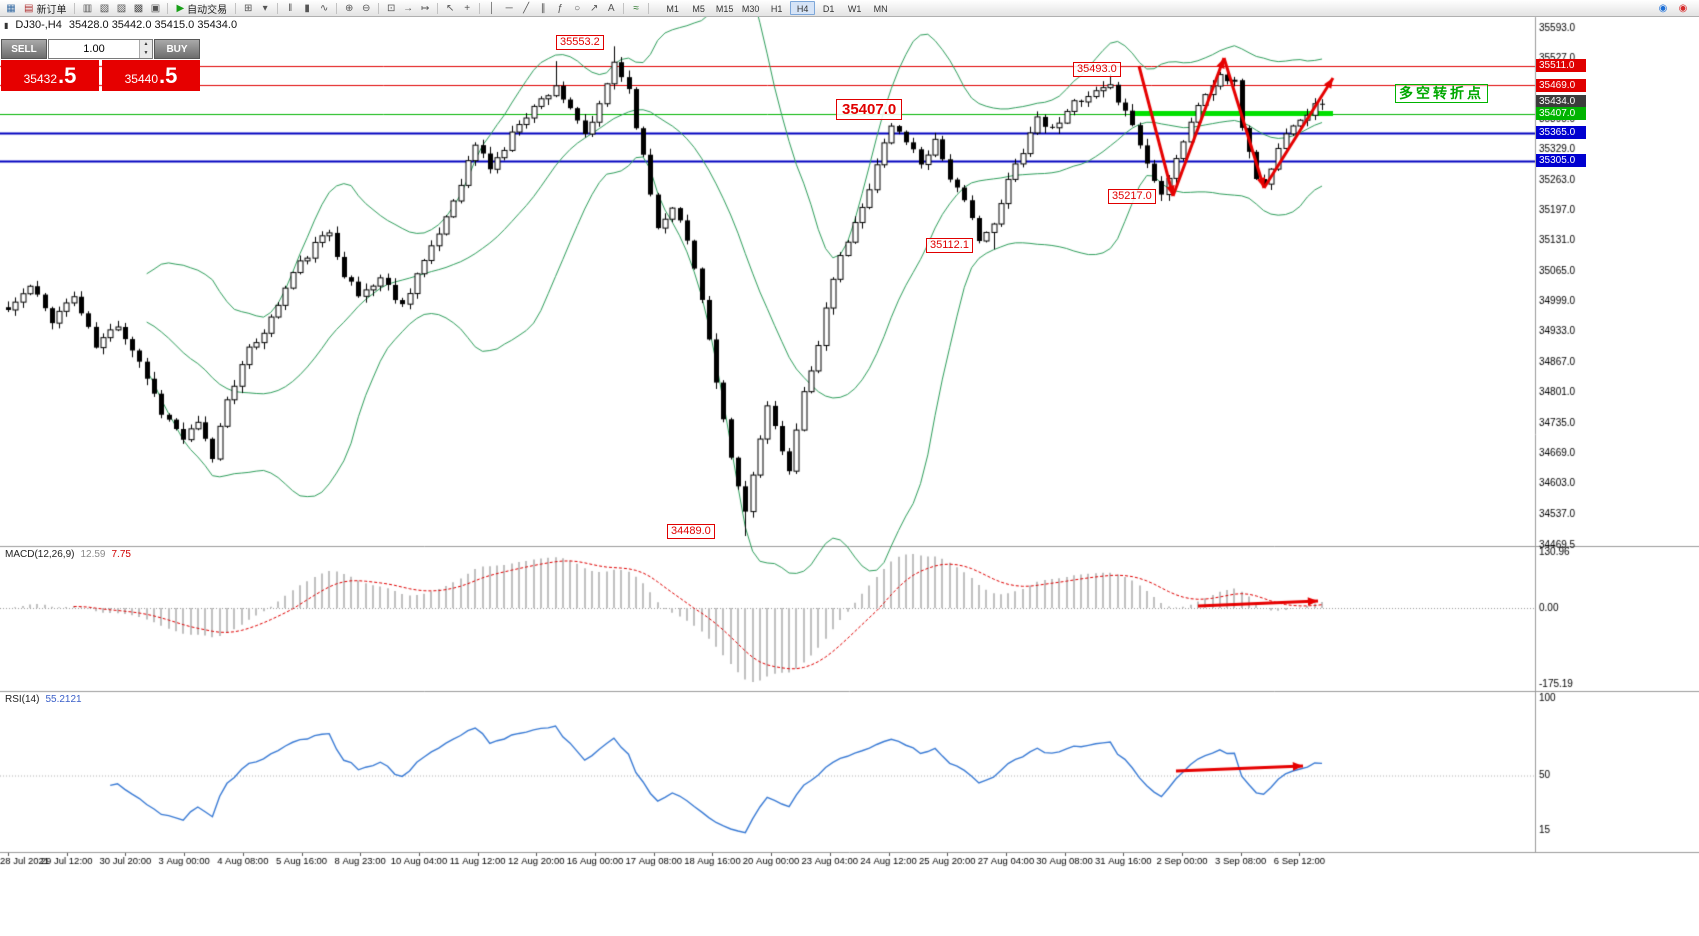 The height and width of the screenshot is (936, 1699). I want to click on timeframe-group: M1 M5 M15 M30 H1 H4 D1 W1 MN, so click(776, 8).